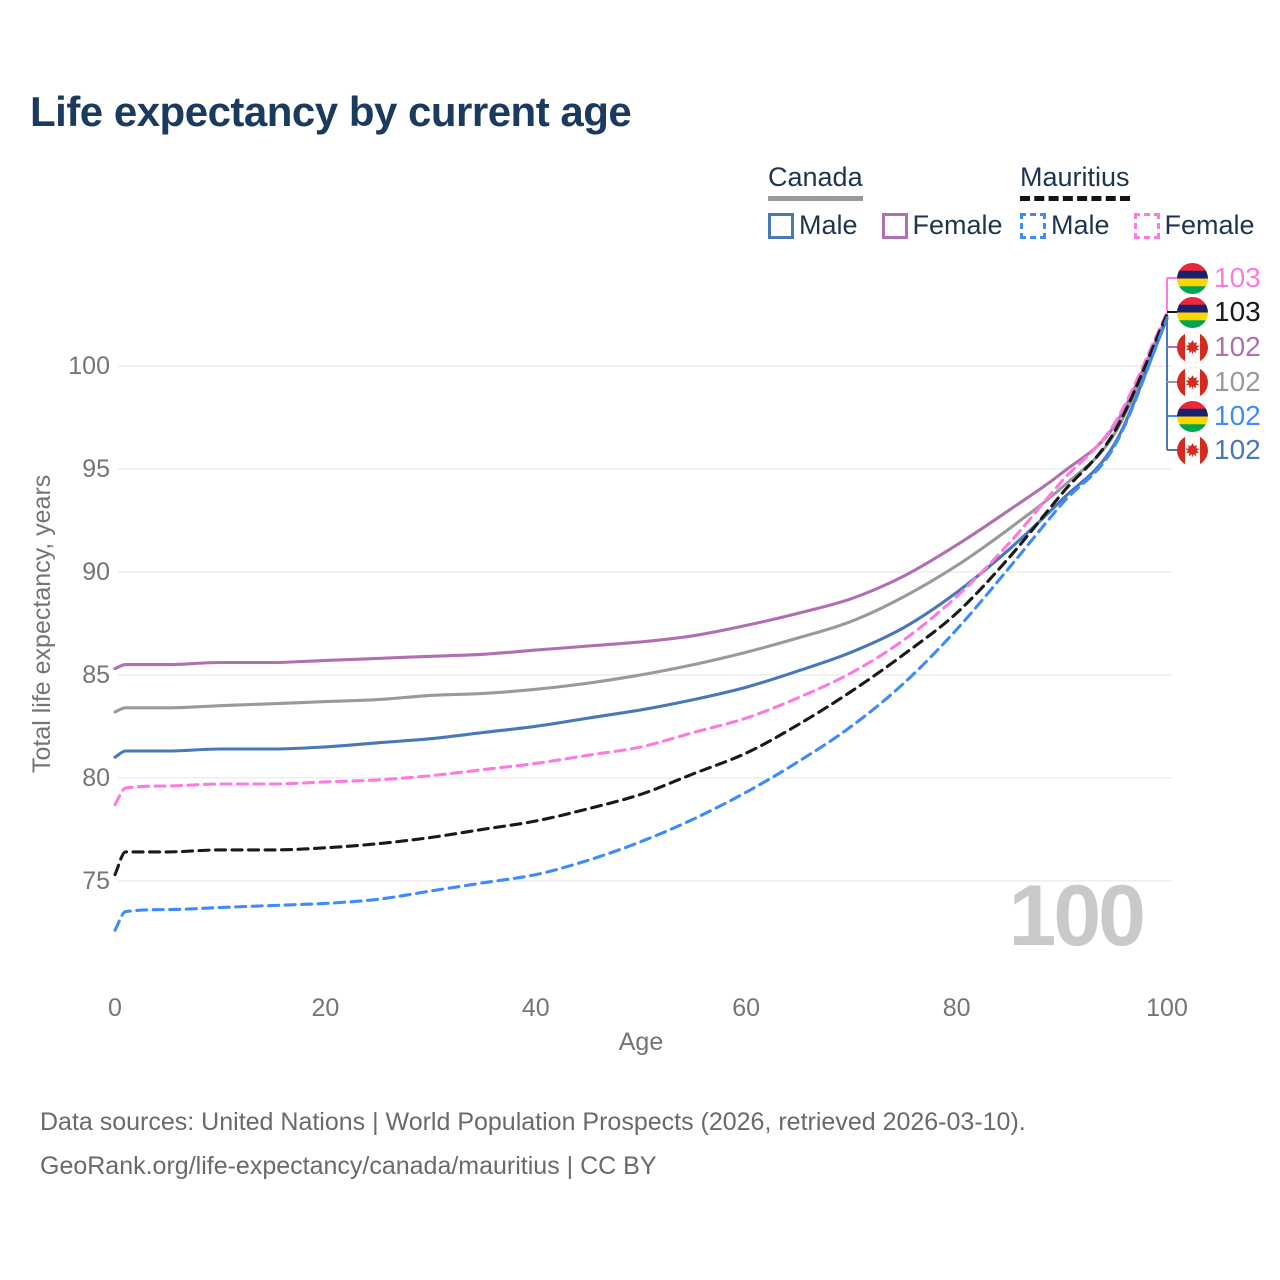 This screenshot has height=1280, width=1280. I want to click on chart-title: Life expectancy by current age, so click(331, 111).